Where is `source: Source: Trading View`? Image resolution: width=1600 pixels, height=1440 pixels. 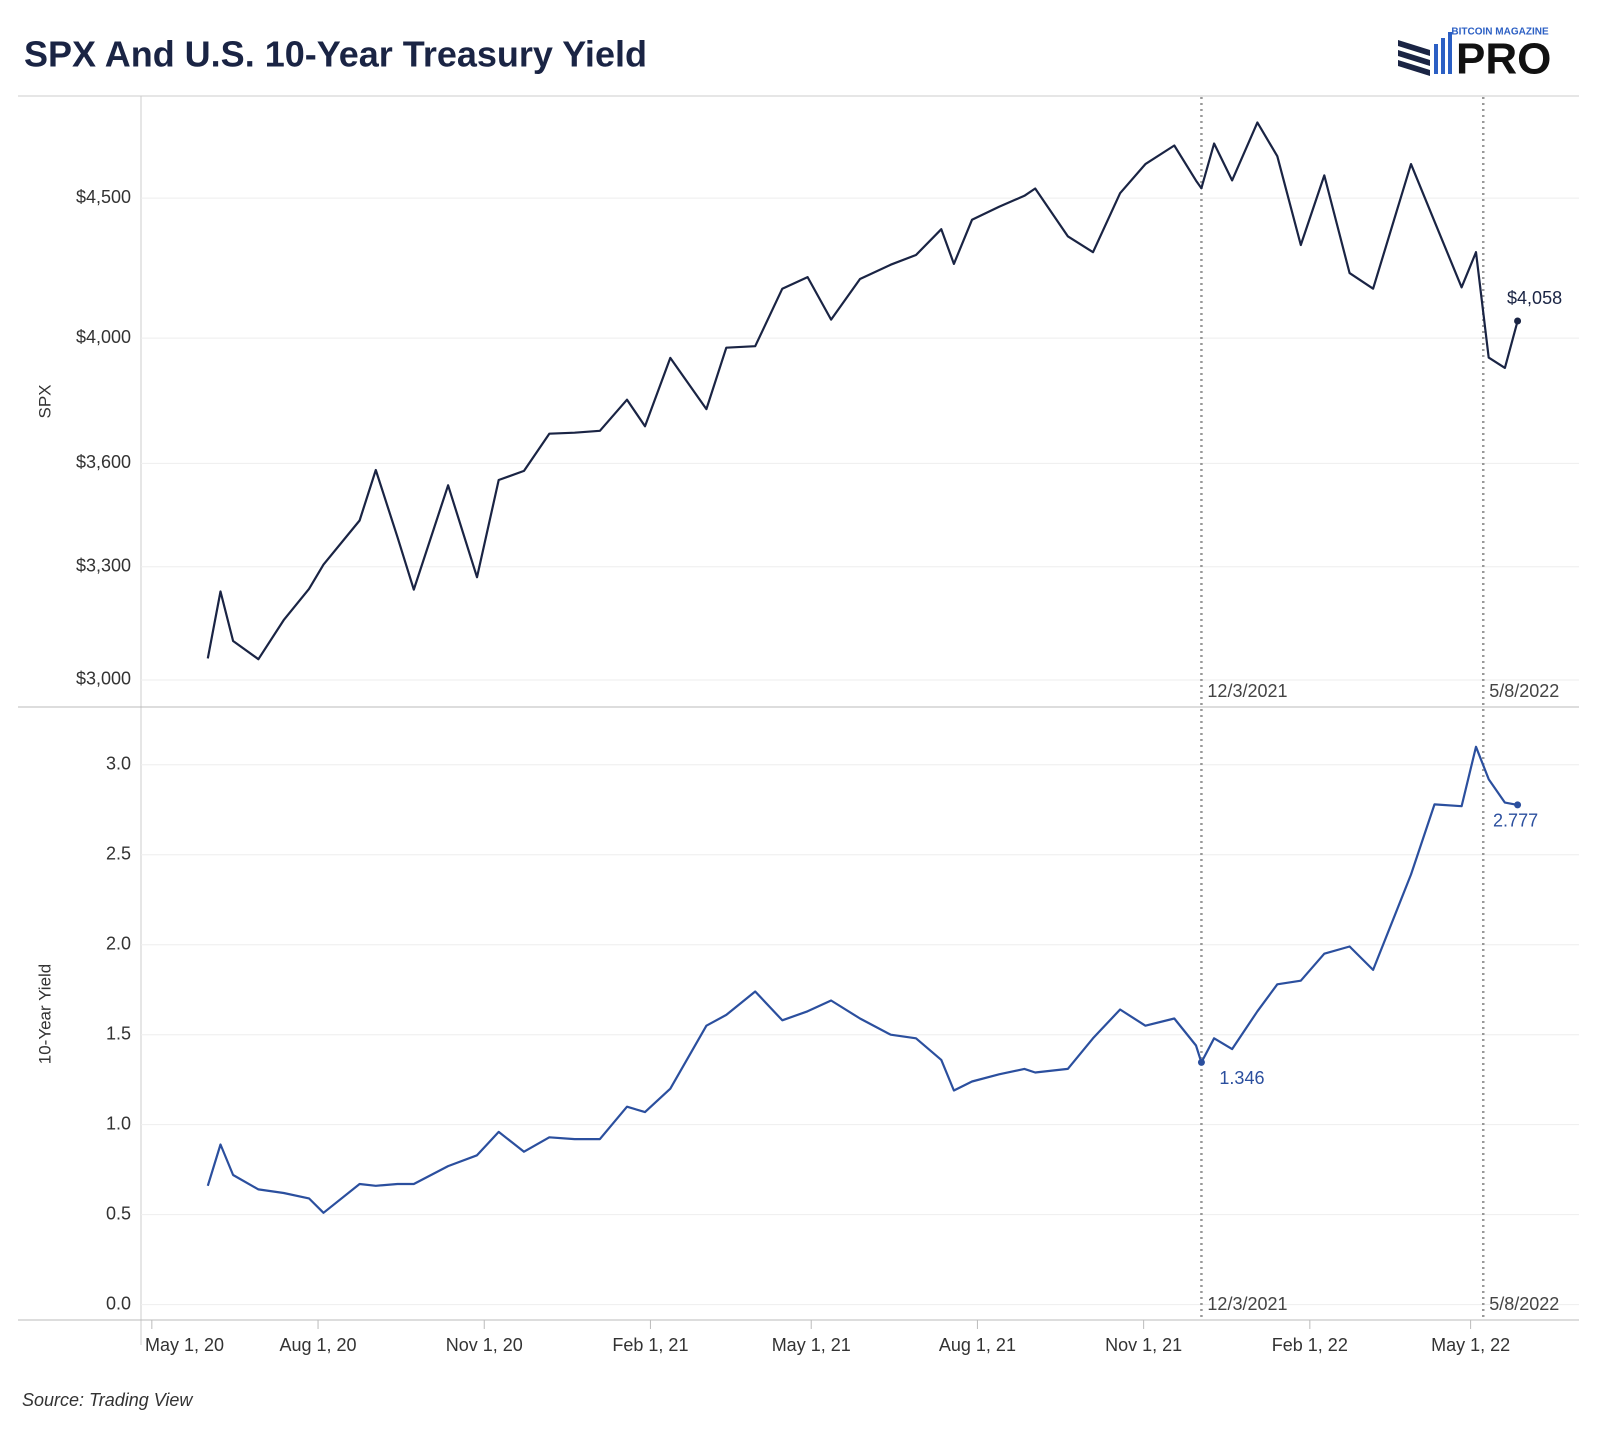
source: Source: Trading View is located at coordinates (107, 1400).